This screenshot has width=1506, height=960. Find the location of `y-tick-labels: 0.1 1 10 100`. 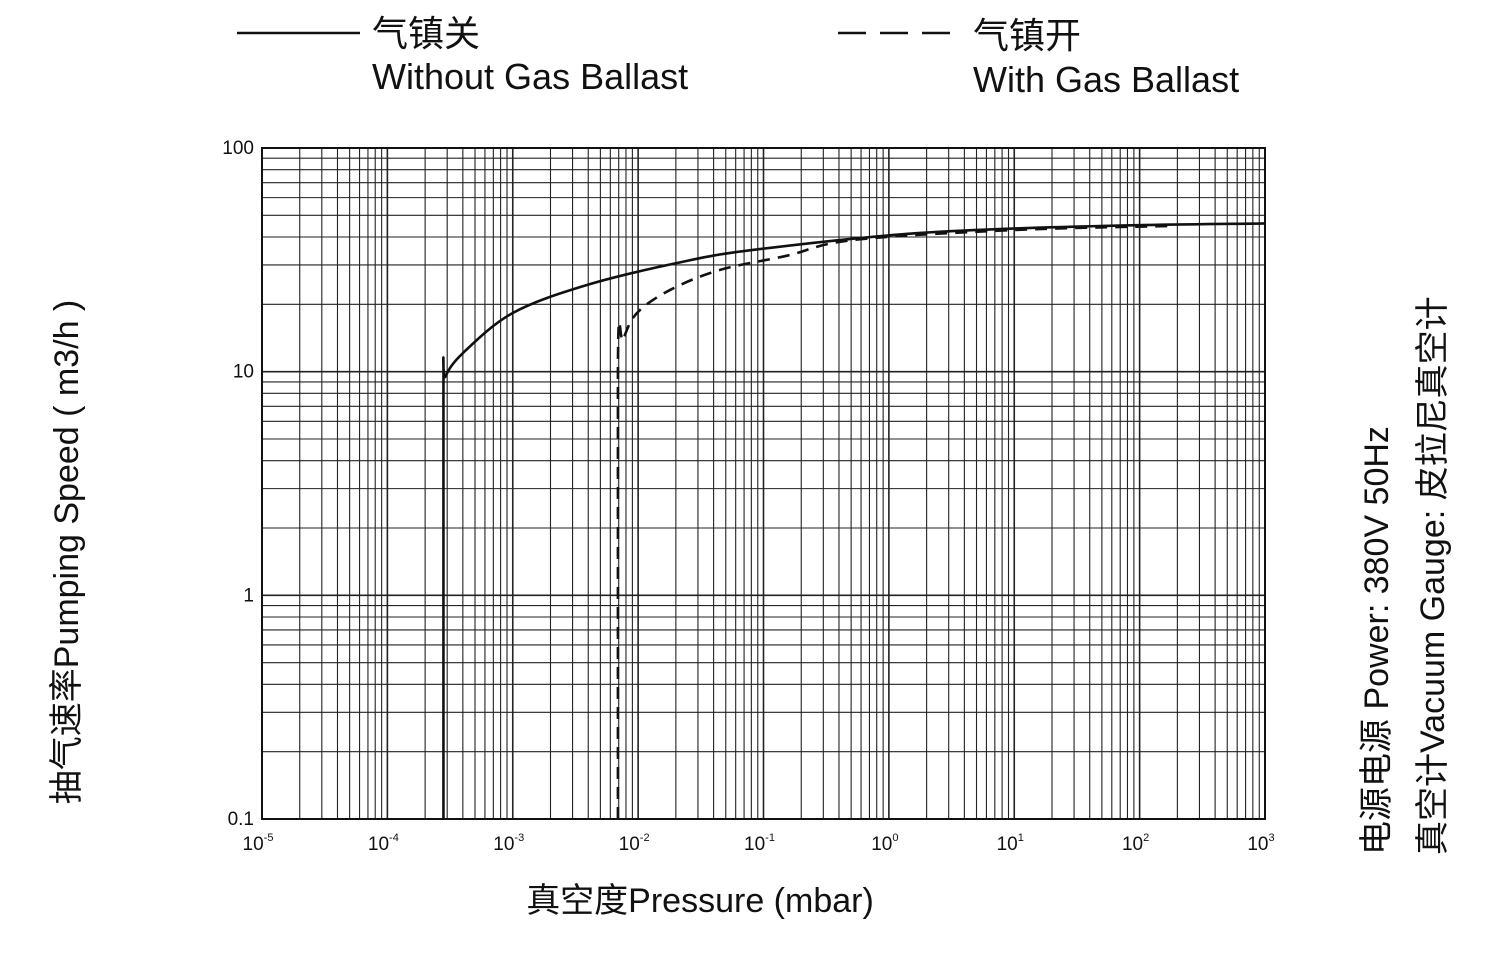

y-tick-labels: 0.1 1 10 100 is located at coordinates (238, 484).